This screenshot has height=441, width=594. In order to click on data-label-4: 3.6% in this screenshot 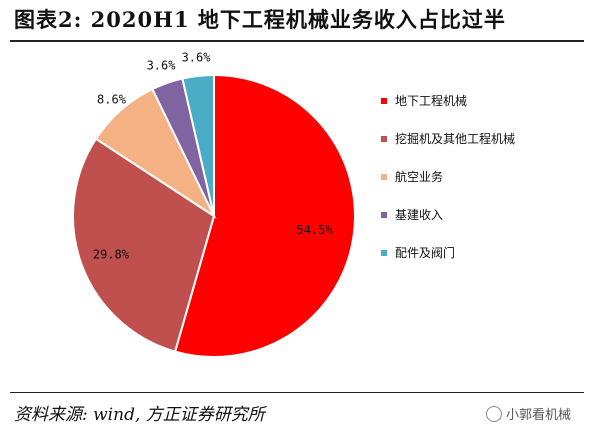, I will do `click(162, 66)`.